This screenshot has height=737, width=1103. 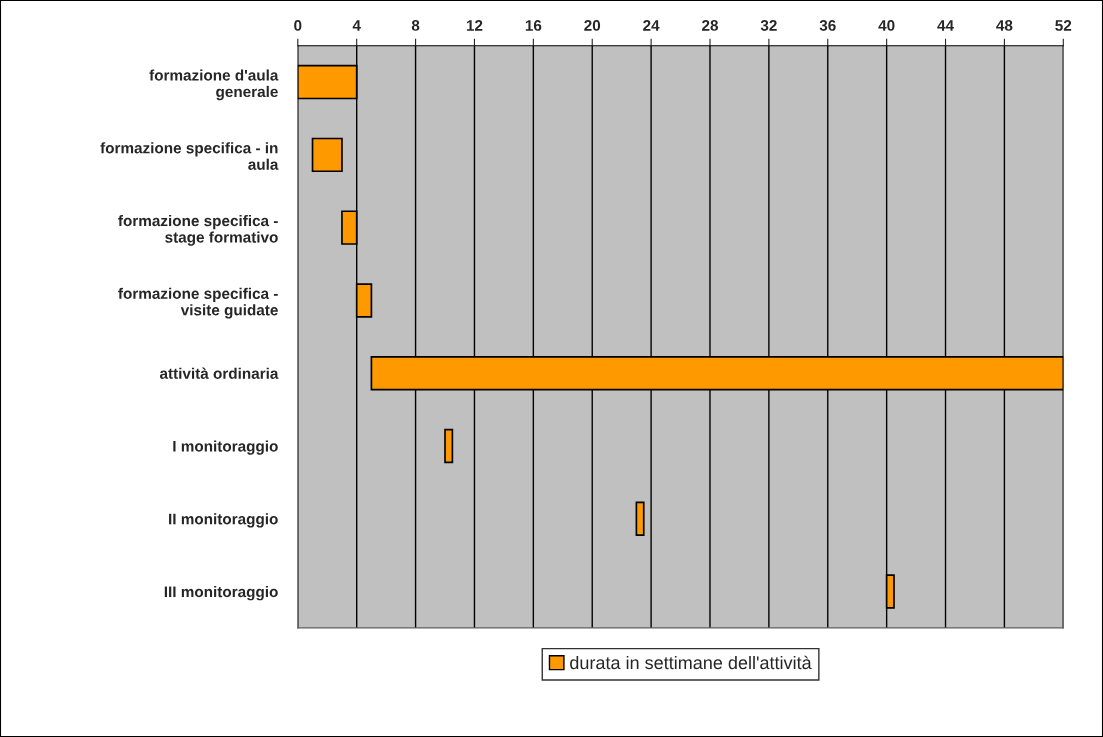 What do you see at coordinates (189, 156) in the screenshot?
I see `y-tick-label: formazione specifica - in aula` at bounding box center [189, 156].